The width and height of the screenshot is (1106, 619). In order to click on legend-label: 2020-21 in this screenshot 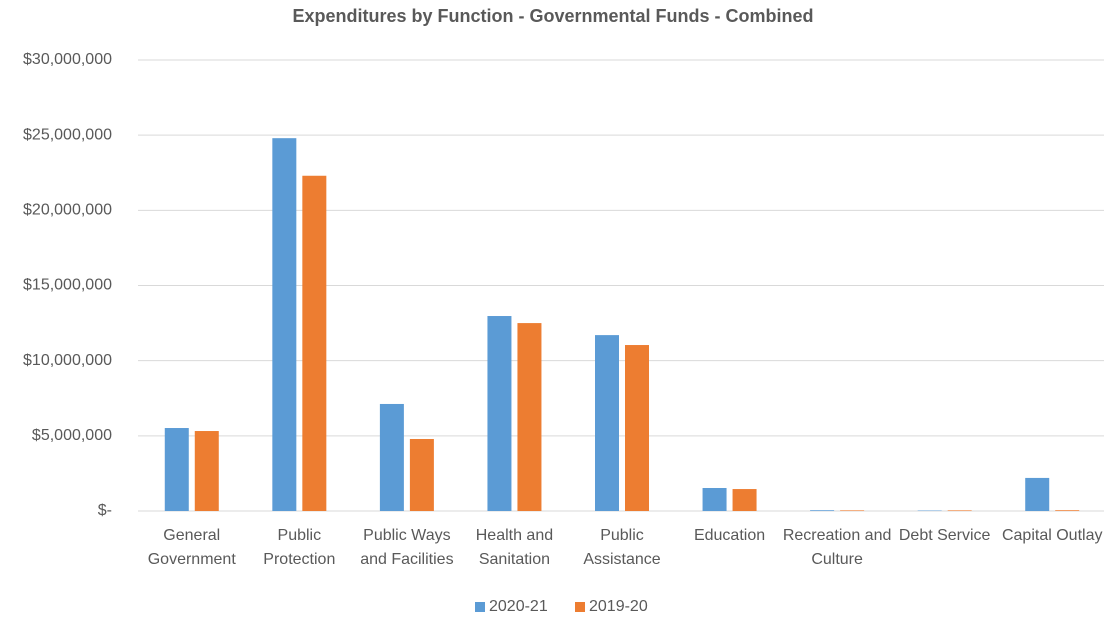, I will do `click(518, 606)`.